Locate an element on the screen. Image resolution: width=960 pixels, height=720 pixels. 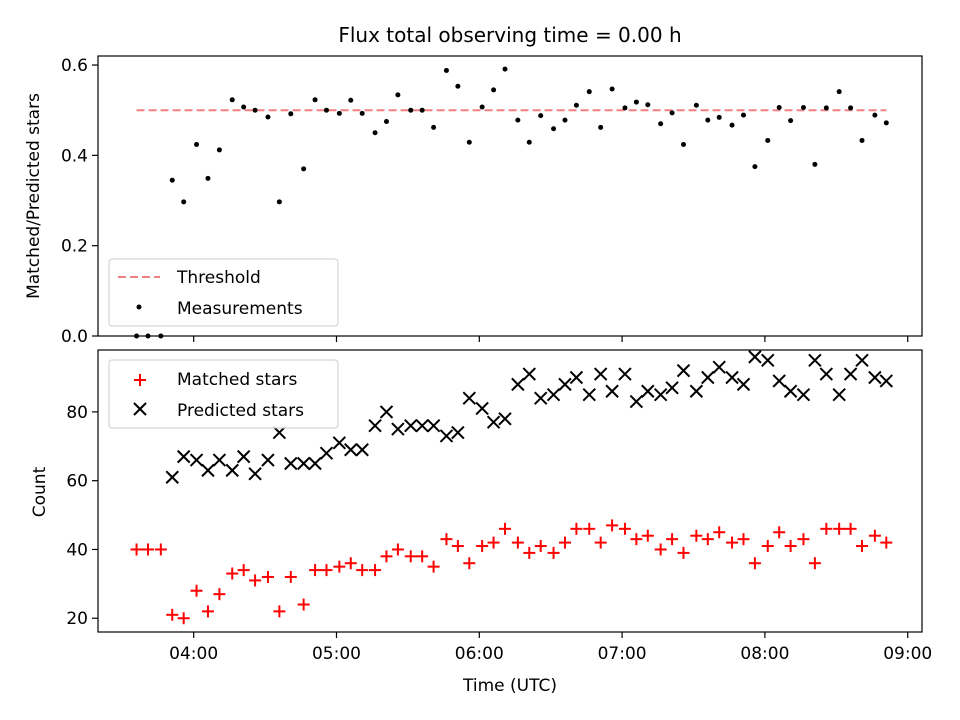
bottom-ytick-label: 40 is located at coordinates (77, 550).